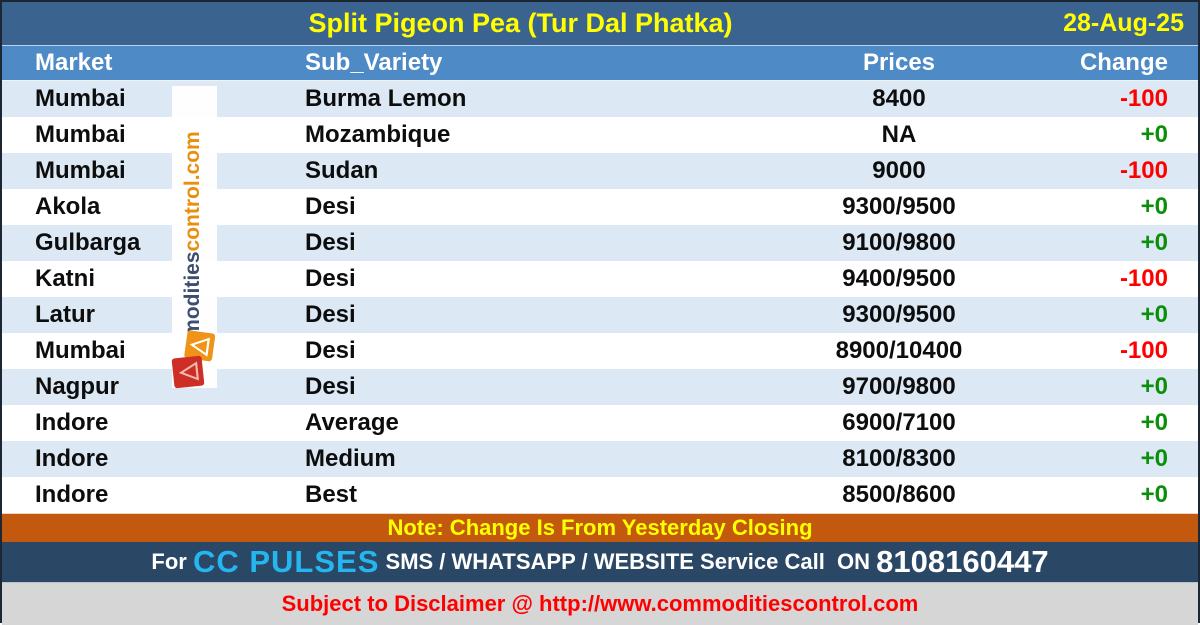 The image size is (1200, 625). Describe the element at coordinates (899, 98) in the screenshot. I see `cell-prices: 8400` at that location.